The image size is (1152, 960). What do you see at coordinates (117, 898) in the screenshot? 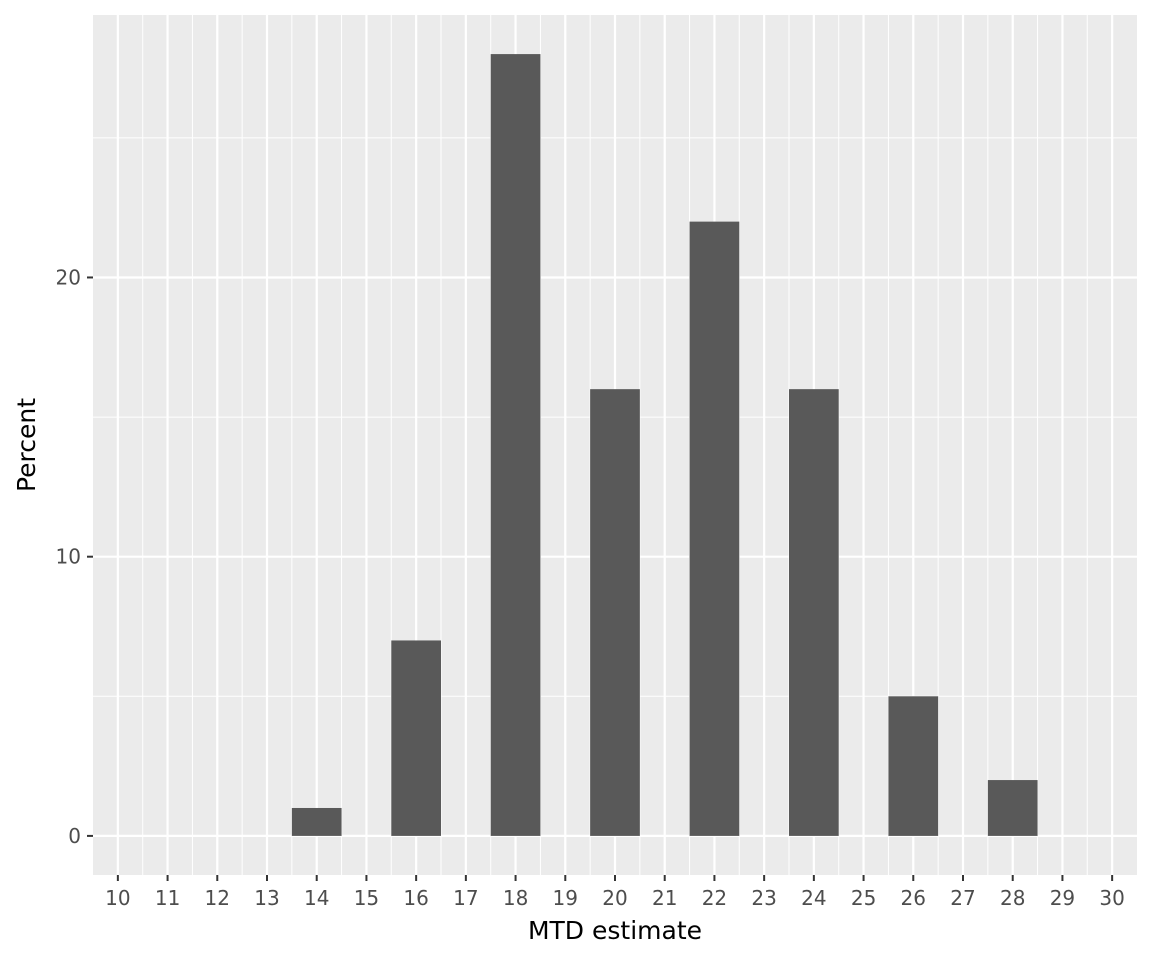
I see `x-tick-label: 10` at bounding box center [117, 898].